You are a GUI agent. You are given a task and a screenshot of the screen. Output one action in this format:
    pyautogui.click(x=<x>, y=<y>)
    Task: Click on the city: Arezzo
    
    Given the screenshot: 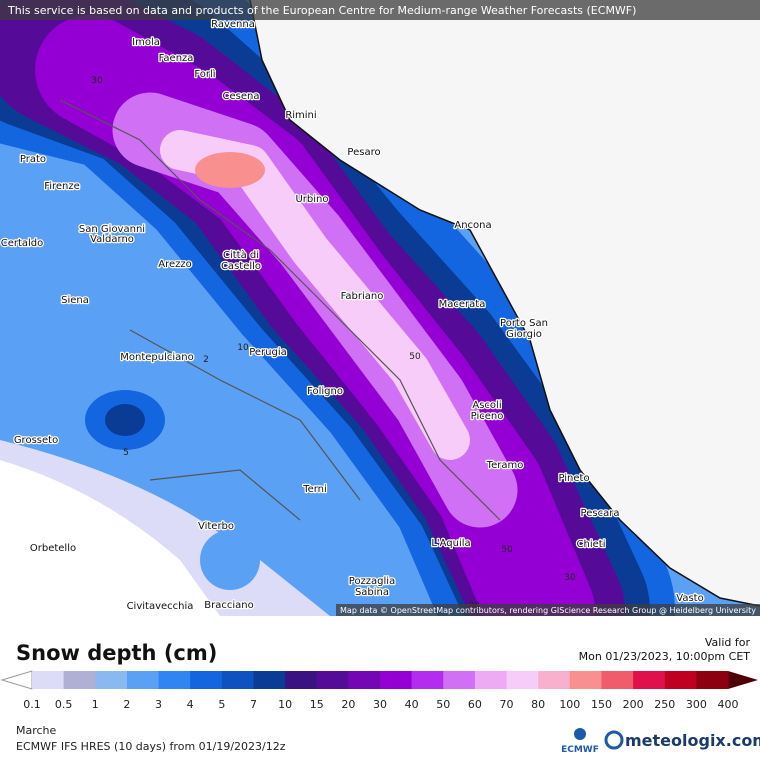 What is the action you would take?
    pyautogui.click(x=175, y=264)
    